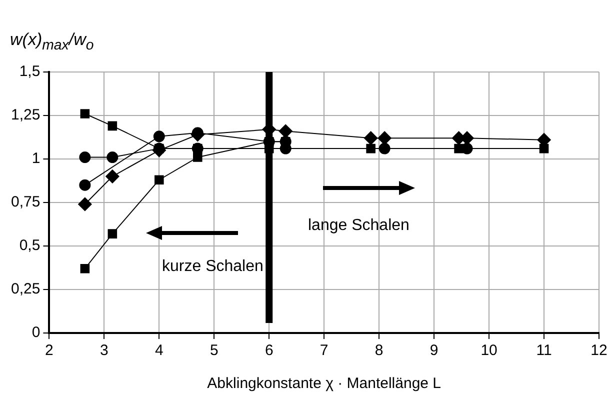  What do you see at coordinates (25, 115) in the screenshot?
I see `y-tick-label: 1,25` at bounding box center [25, 115].